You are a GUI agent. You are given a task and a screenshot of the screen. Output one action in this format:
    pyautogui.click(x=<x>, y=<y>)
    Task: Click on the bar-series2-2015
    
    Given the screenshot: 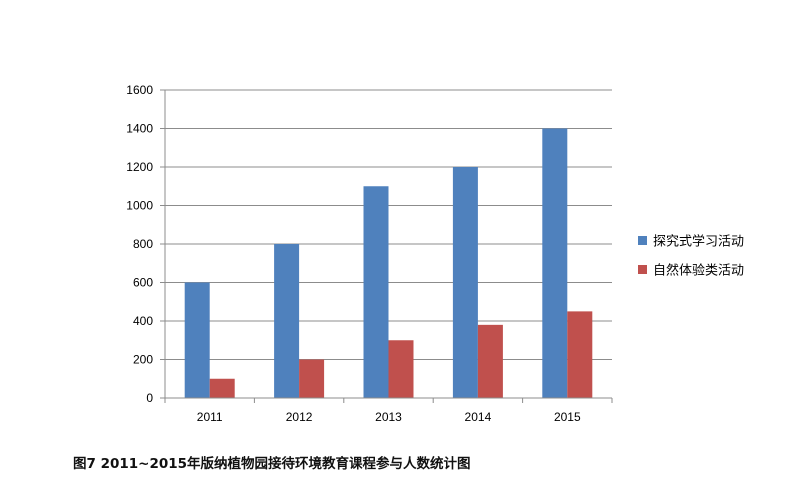 What is the action you would take?
    pyautogui.click(x=580, y=354)
    